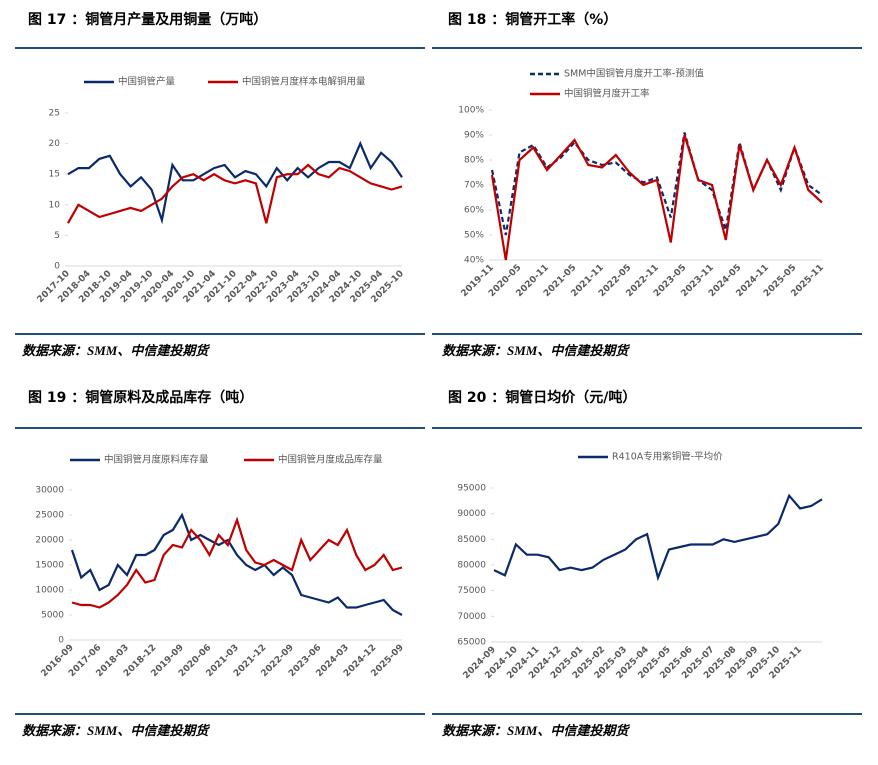 The width and height of the screenshot is (878, 765). I want to click on y-tick-label: 60%, so click(474, 211).